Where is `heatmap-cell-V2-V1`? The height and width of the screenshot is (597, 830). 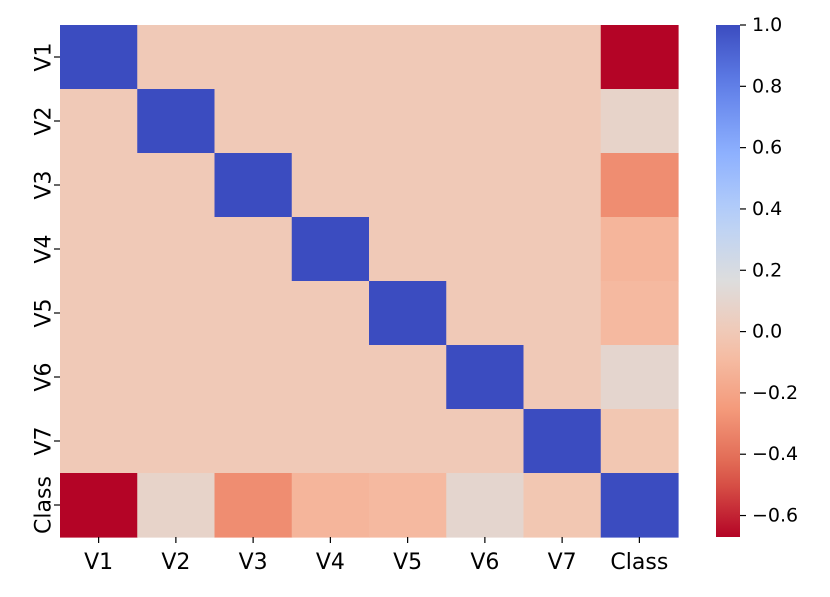
heatmap-cell-V2-V1 is located at coordinates (99, 121).